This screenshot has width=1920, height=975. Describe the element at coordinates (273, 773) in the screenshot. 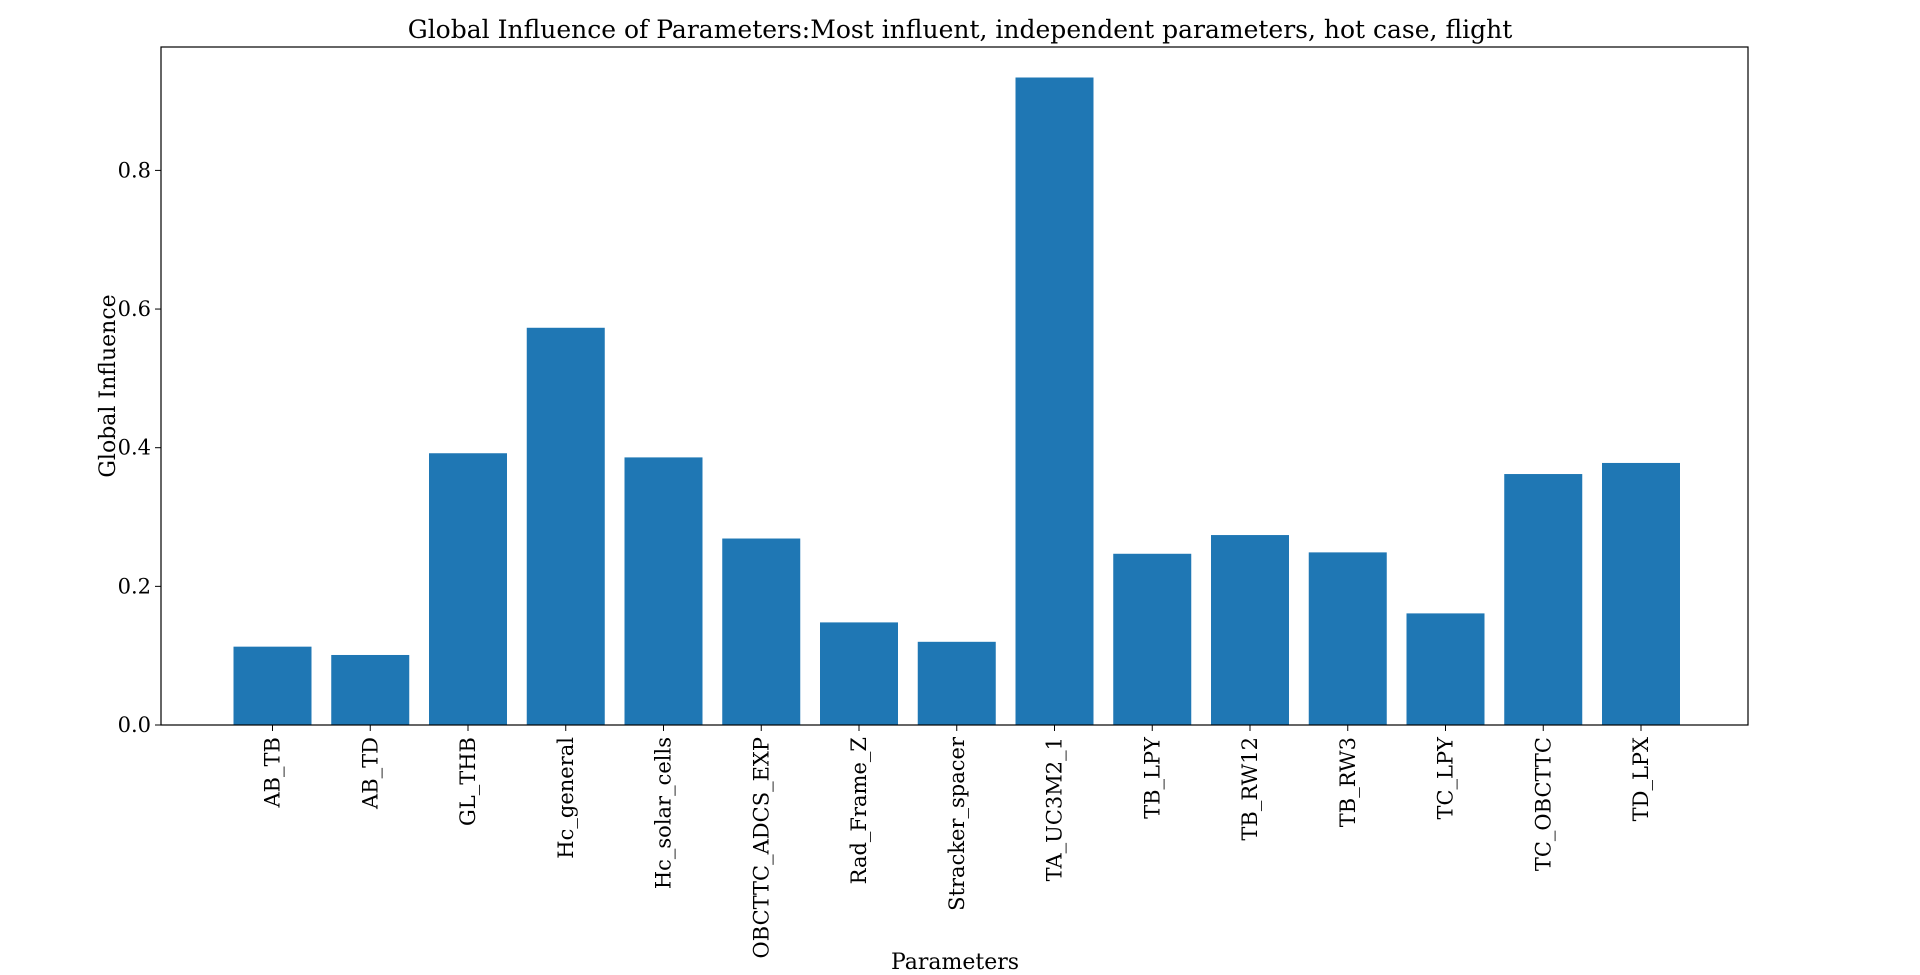

I see `x-tick-label: AB_TB` at that location.